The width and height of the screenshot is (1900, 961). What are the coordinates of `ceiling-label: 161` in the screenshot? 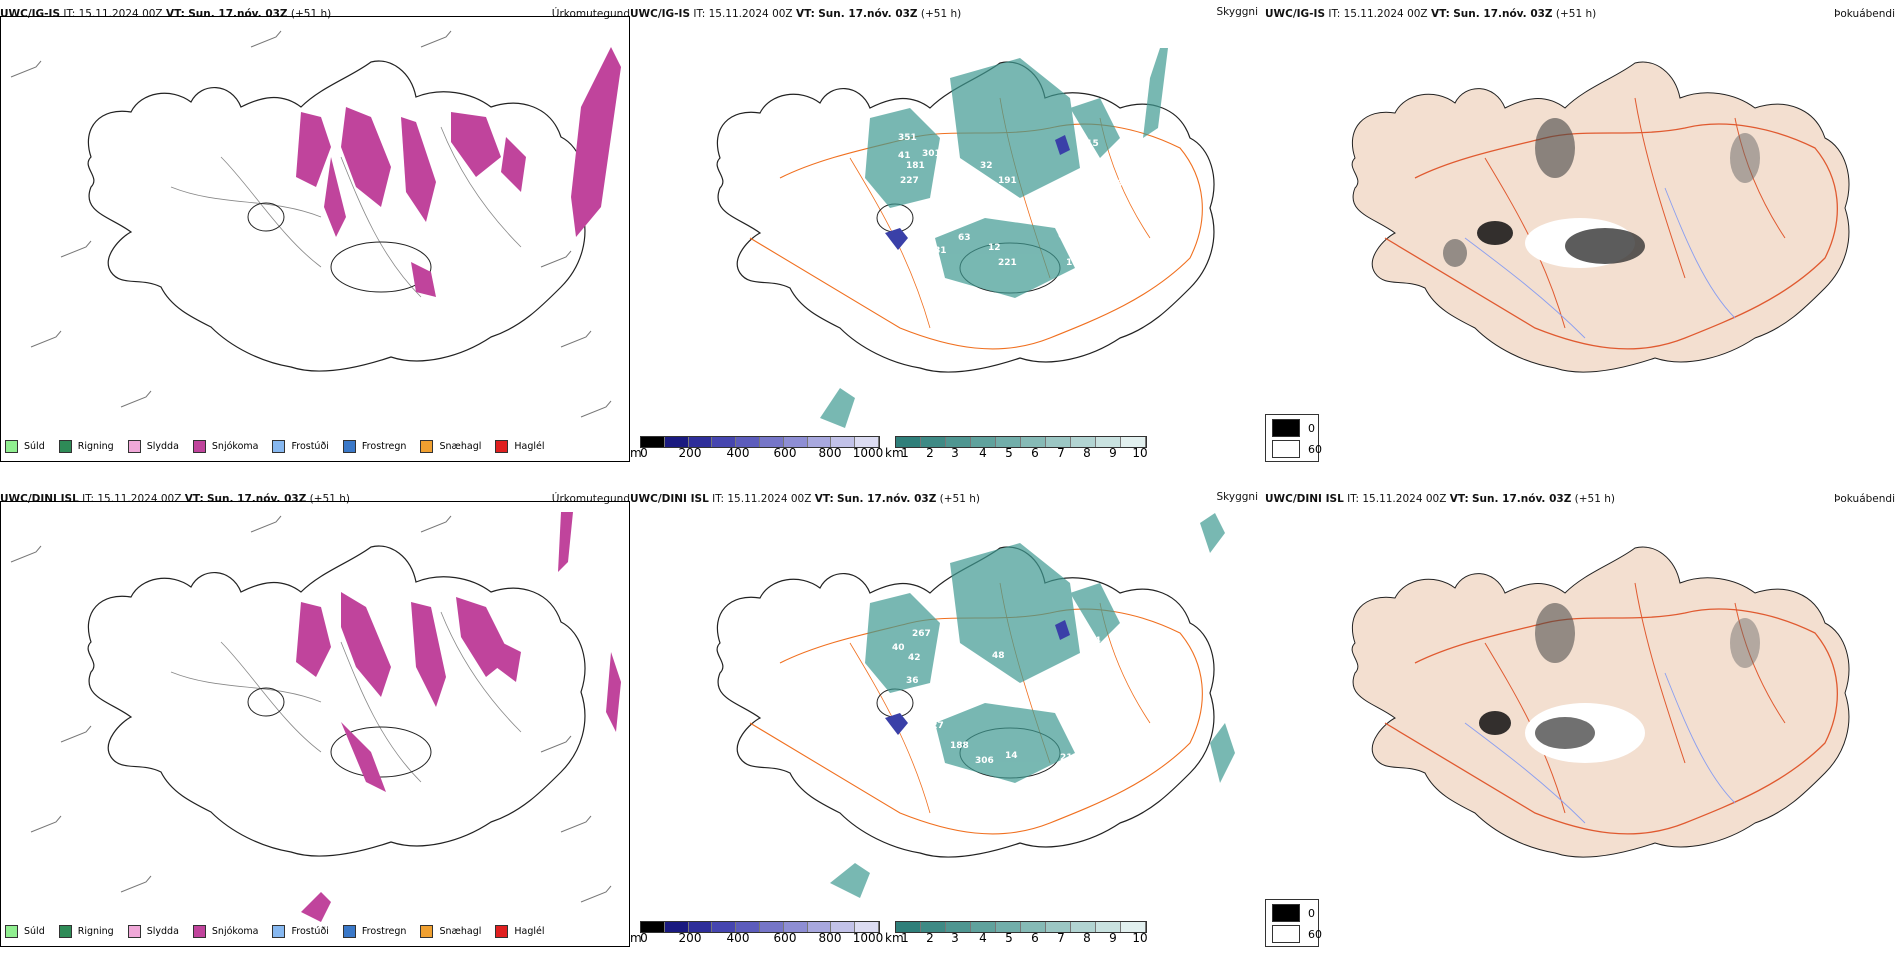 It's located at (1119, 184).